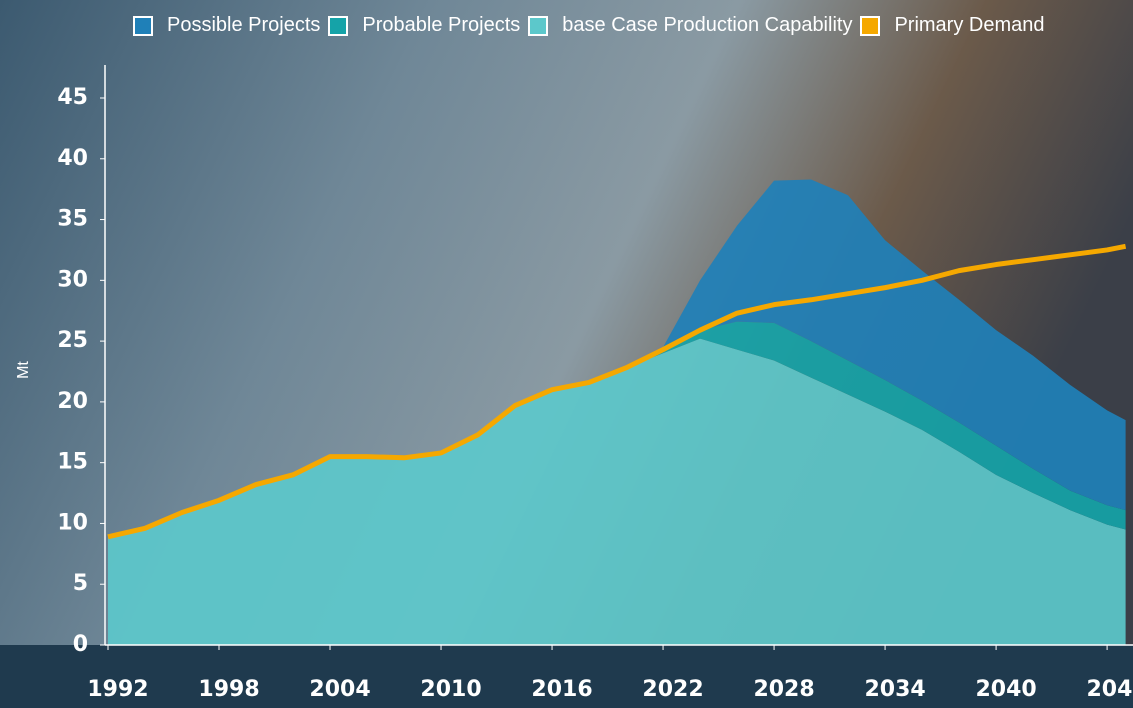 The height and width of the screenshot is (708, 1133). I want to click on x-tick-label: 2016, so click(561, 689).